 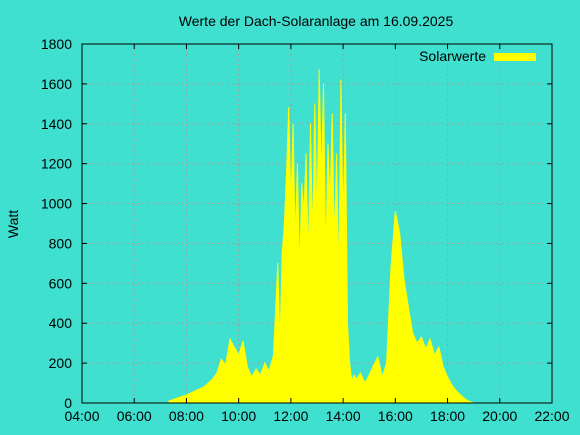 I want to click on x-tick-label: 20:00, so click(x=499, y=416).